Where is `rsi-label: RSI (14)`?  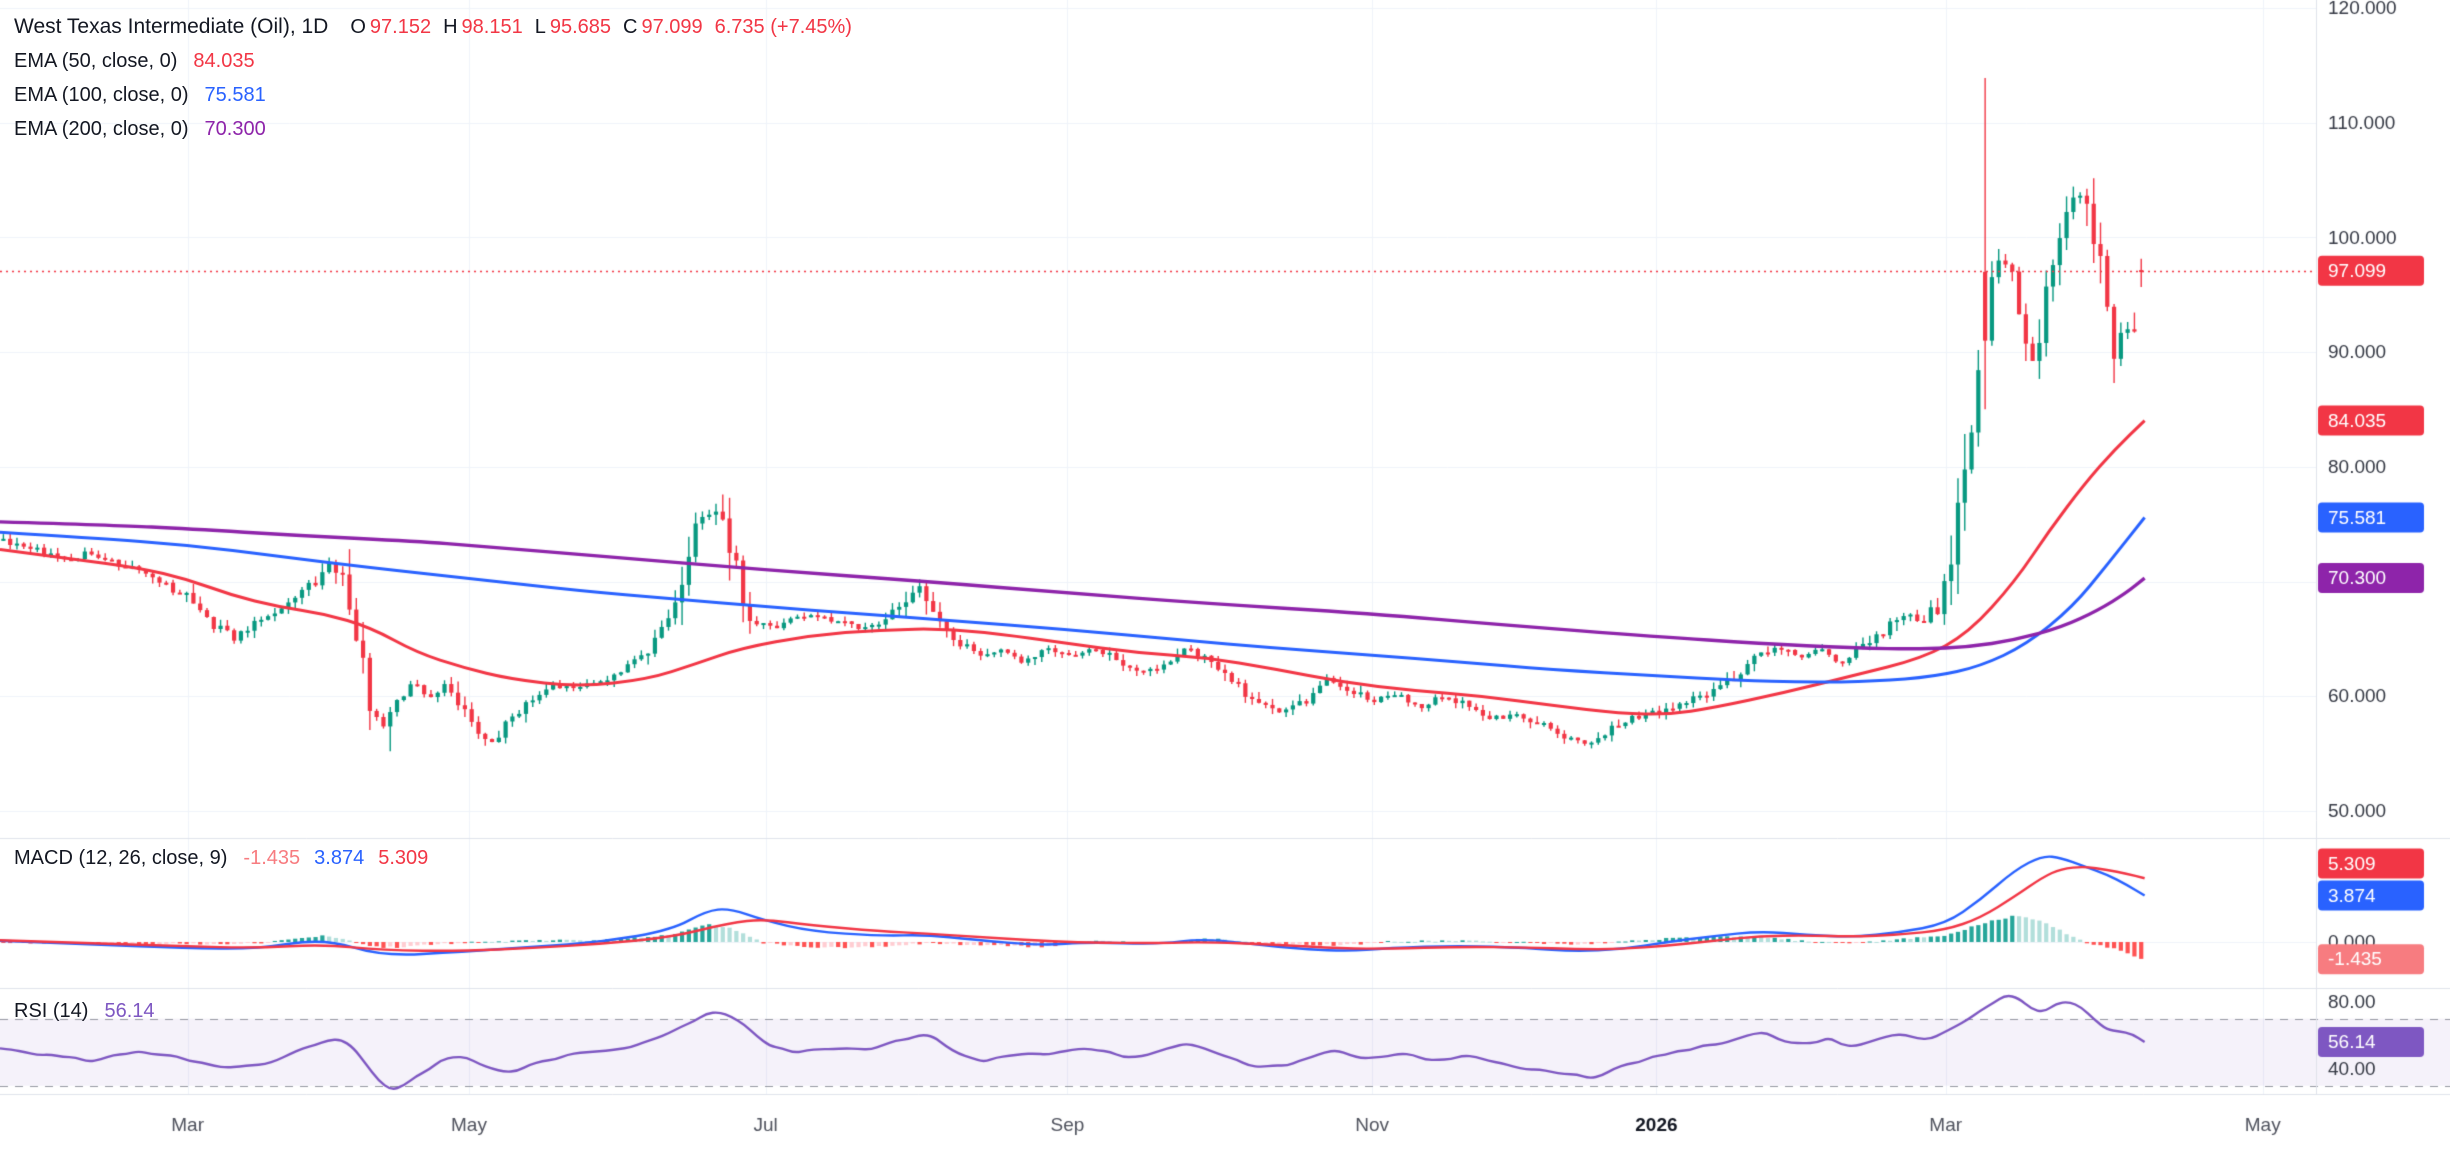 rsi-label: RSI (14) is located at coordinates (51, 1010).